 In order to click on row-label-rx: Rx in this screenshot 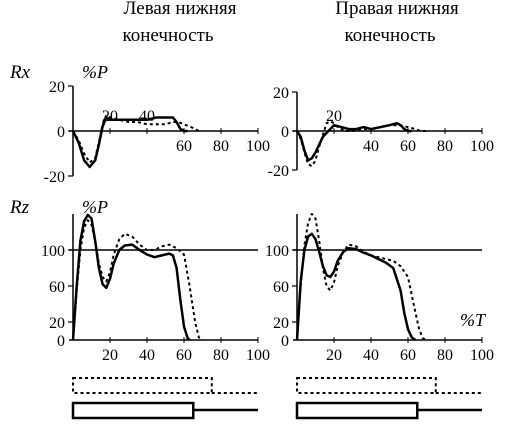, I will do `click(20, 72)`.